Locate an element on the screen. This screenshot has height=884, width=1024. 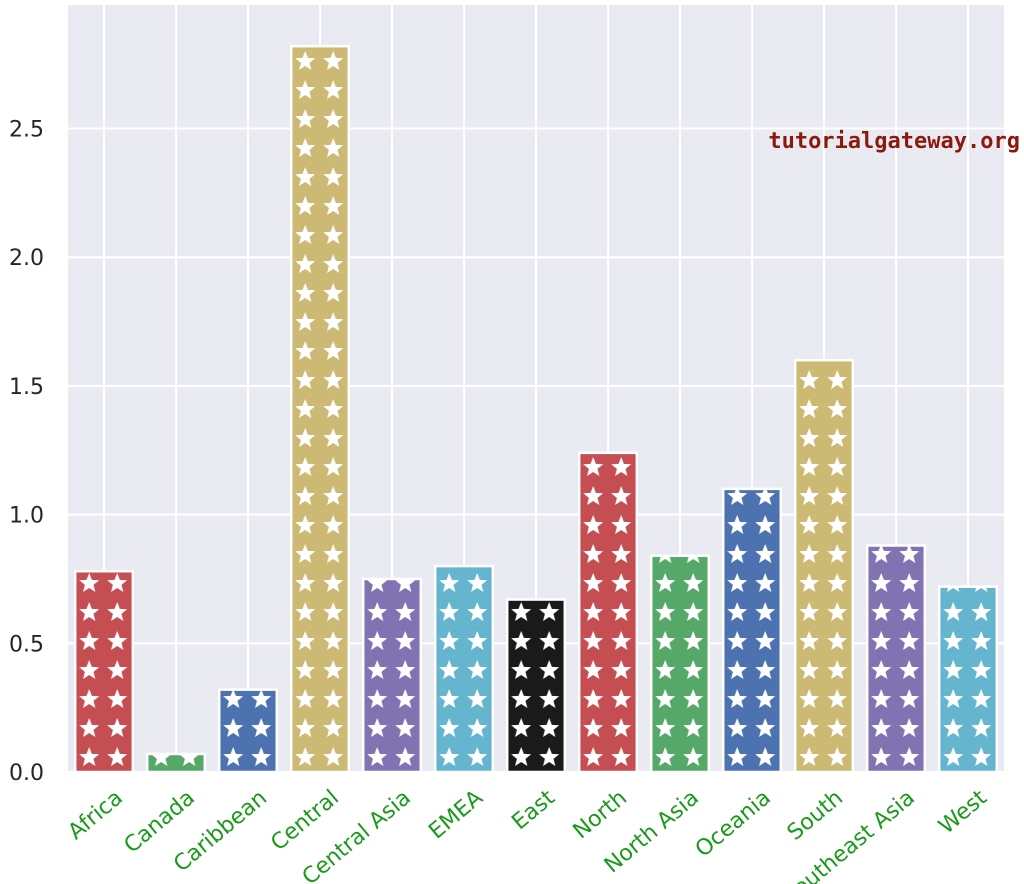
x-tick-label: EMEA is located at coordinates (455, 814).